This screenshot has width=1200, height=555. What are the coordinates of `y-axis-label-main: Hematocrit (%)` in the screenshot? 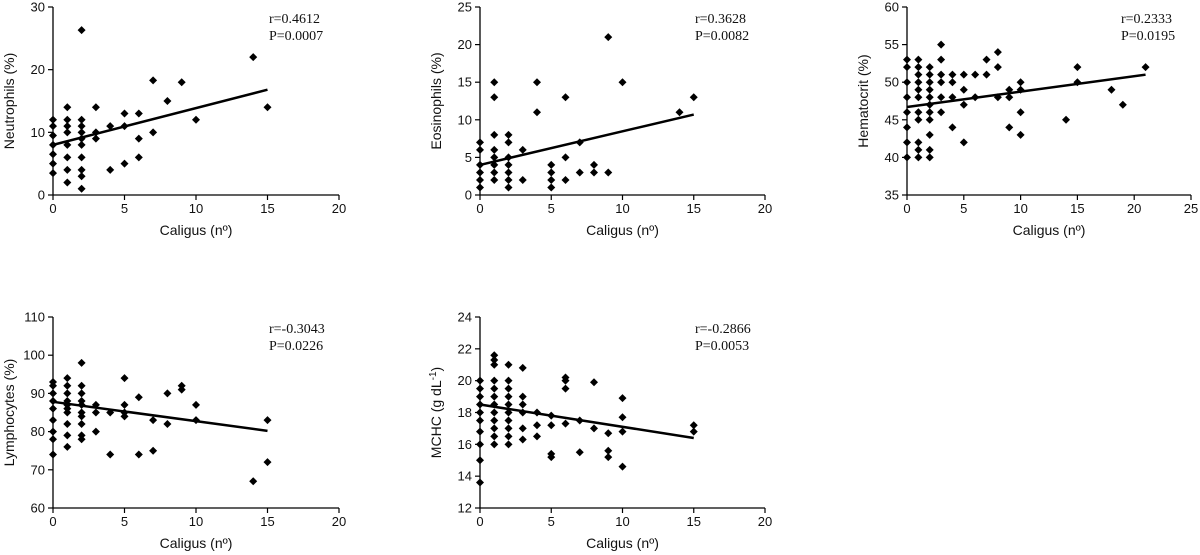 It's located at (863, 100).